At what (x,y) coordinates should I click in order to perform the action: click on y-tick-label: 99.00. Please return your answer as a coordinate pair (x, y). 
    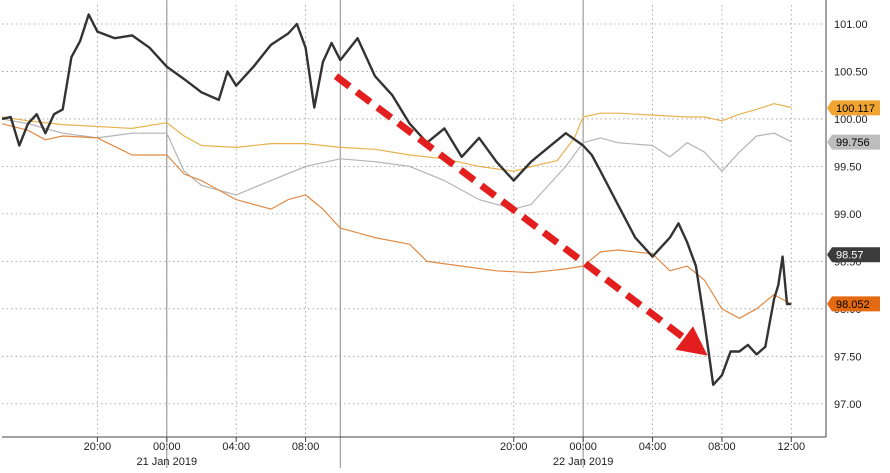
    Looking at the image, I should click on (848, 215).